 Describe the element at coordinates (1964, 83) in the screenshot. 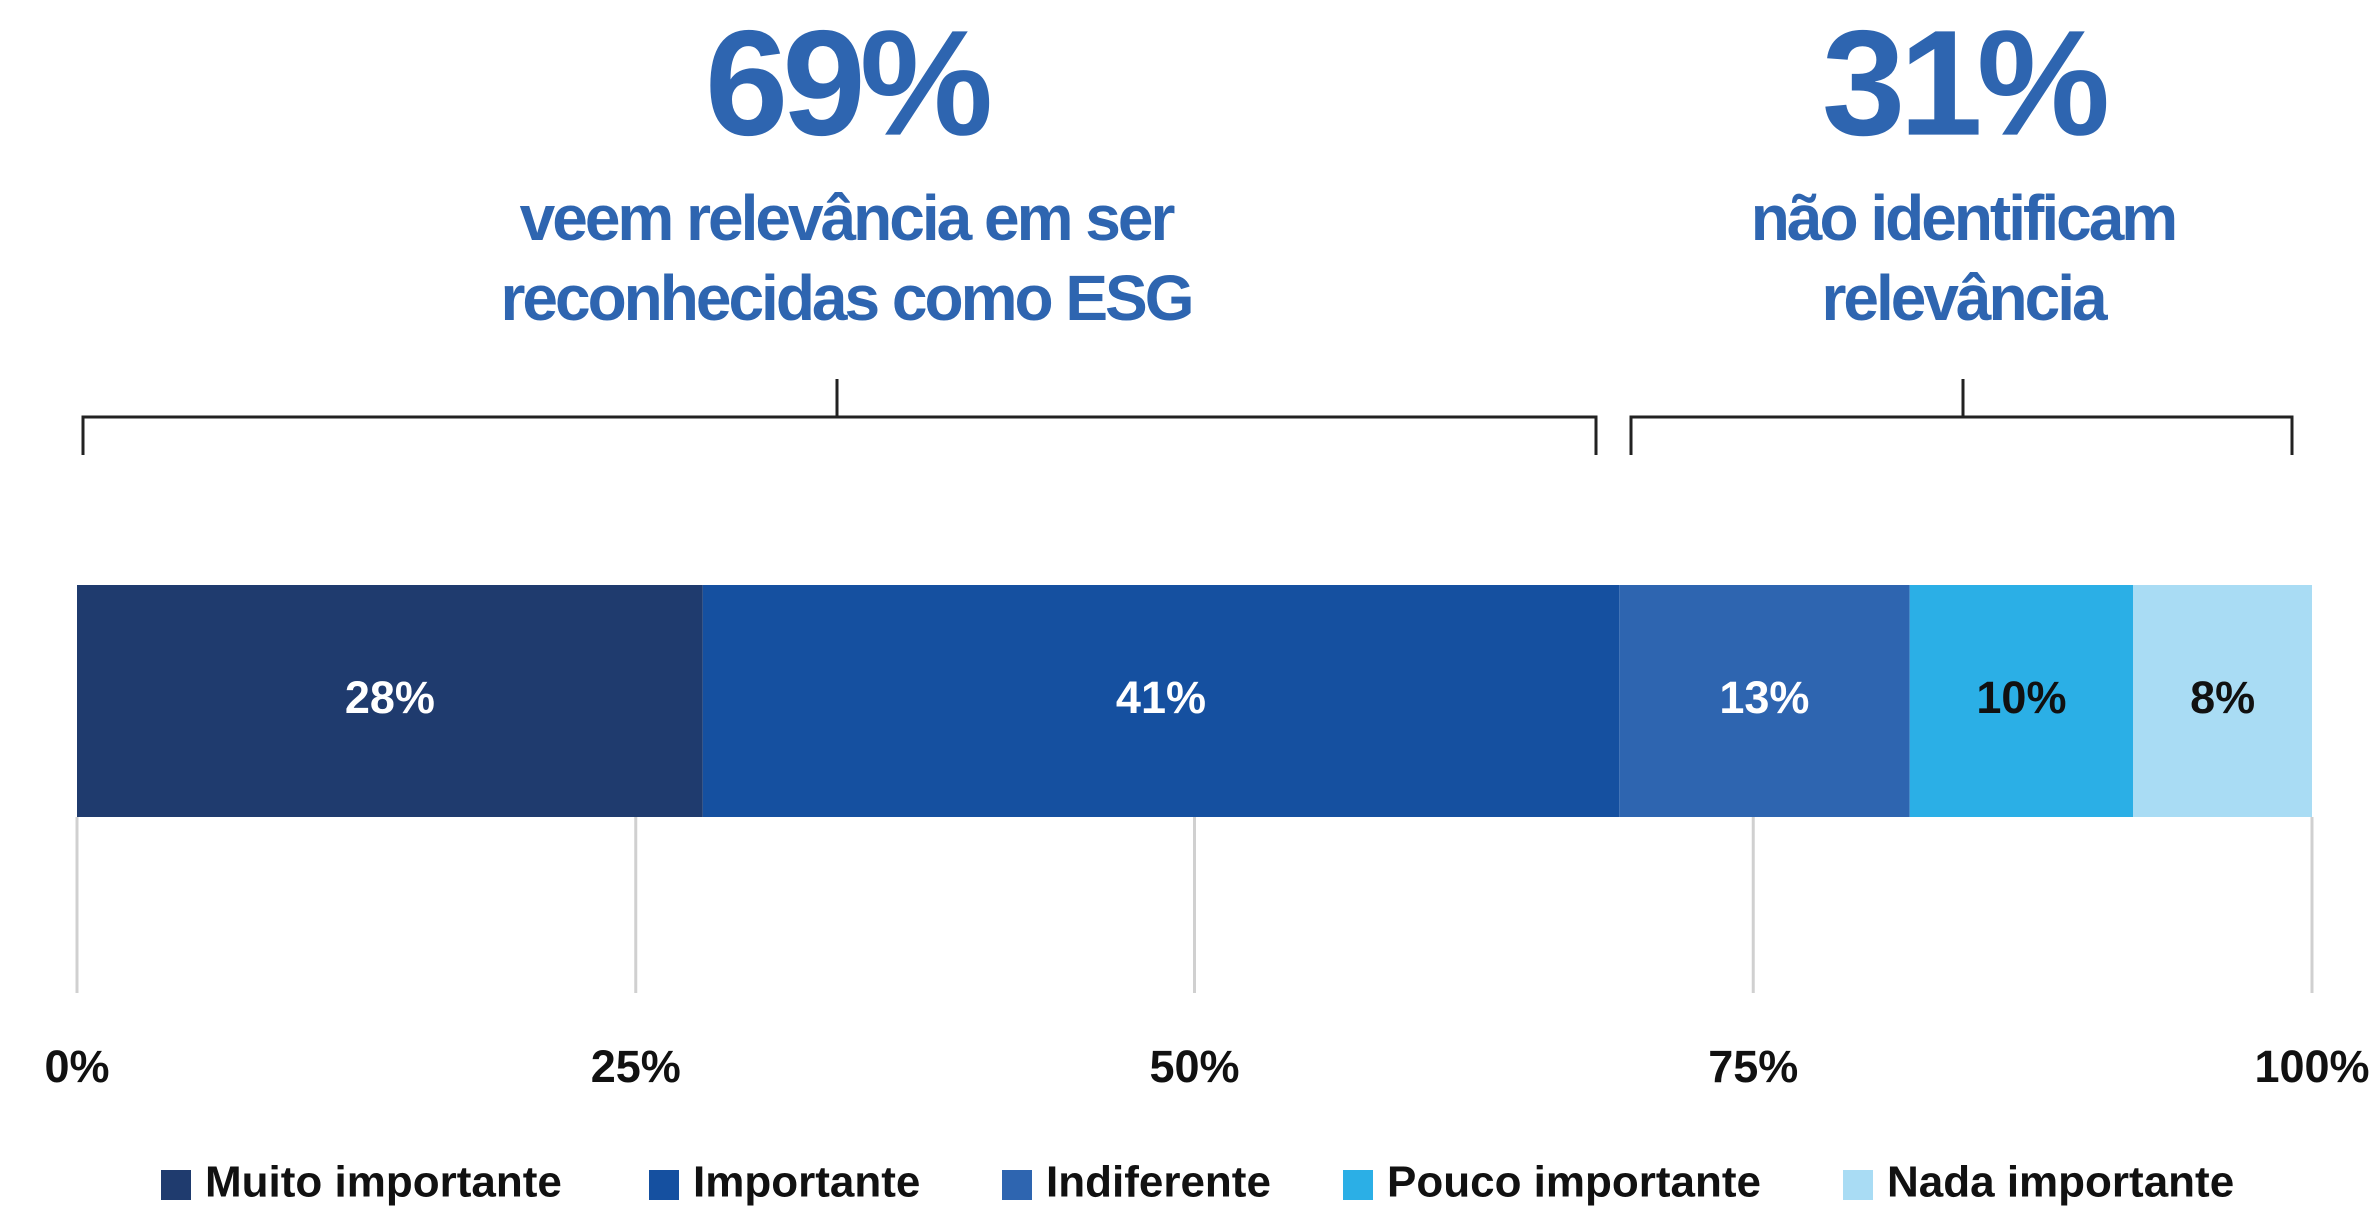

I see `annotation-title: 31%` at that location.